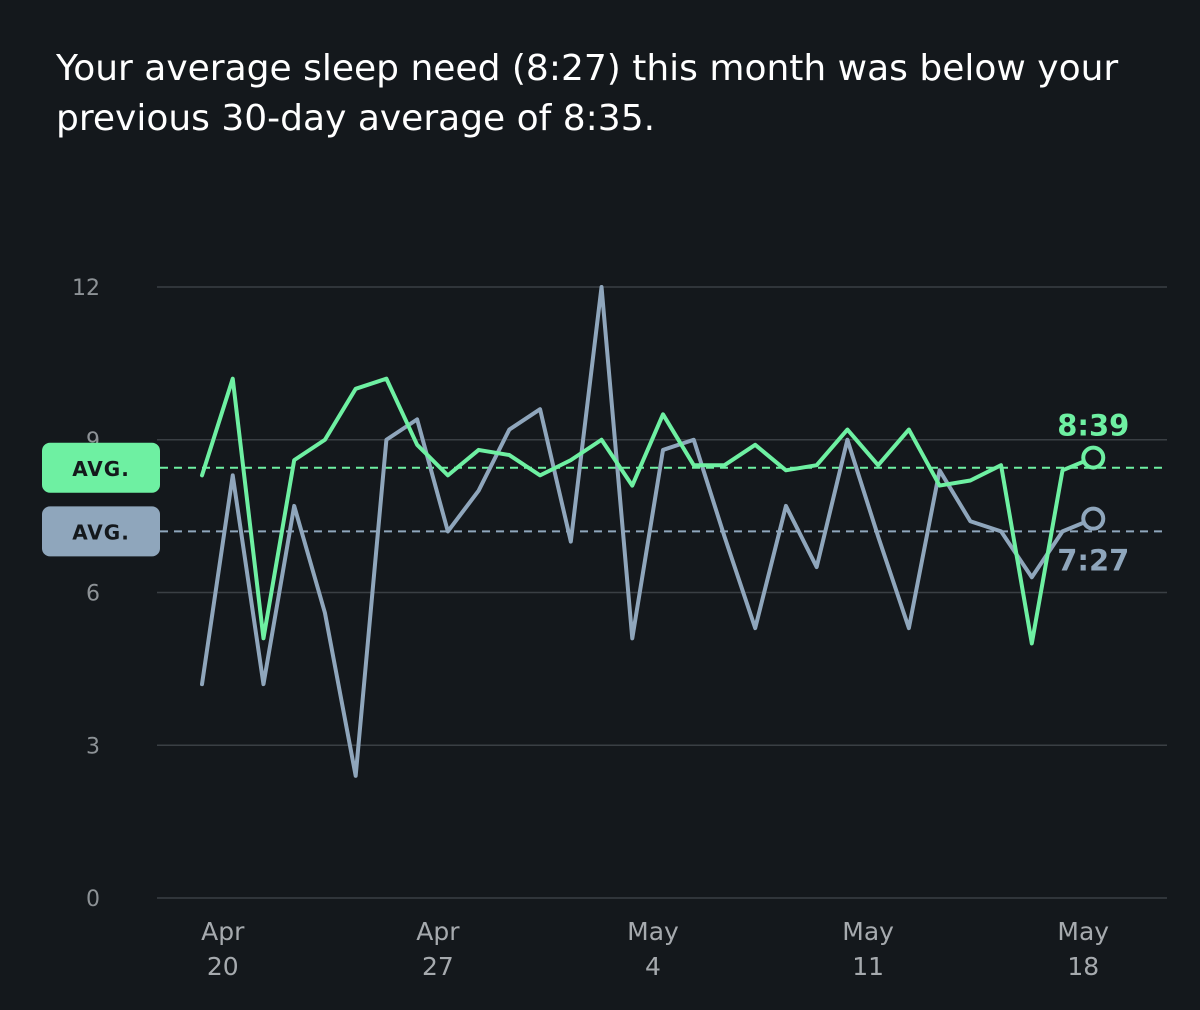  I want to click on need-end-marker, so click(1093, 457).